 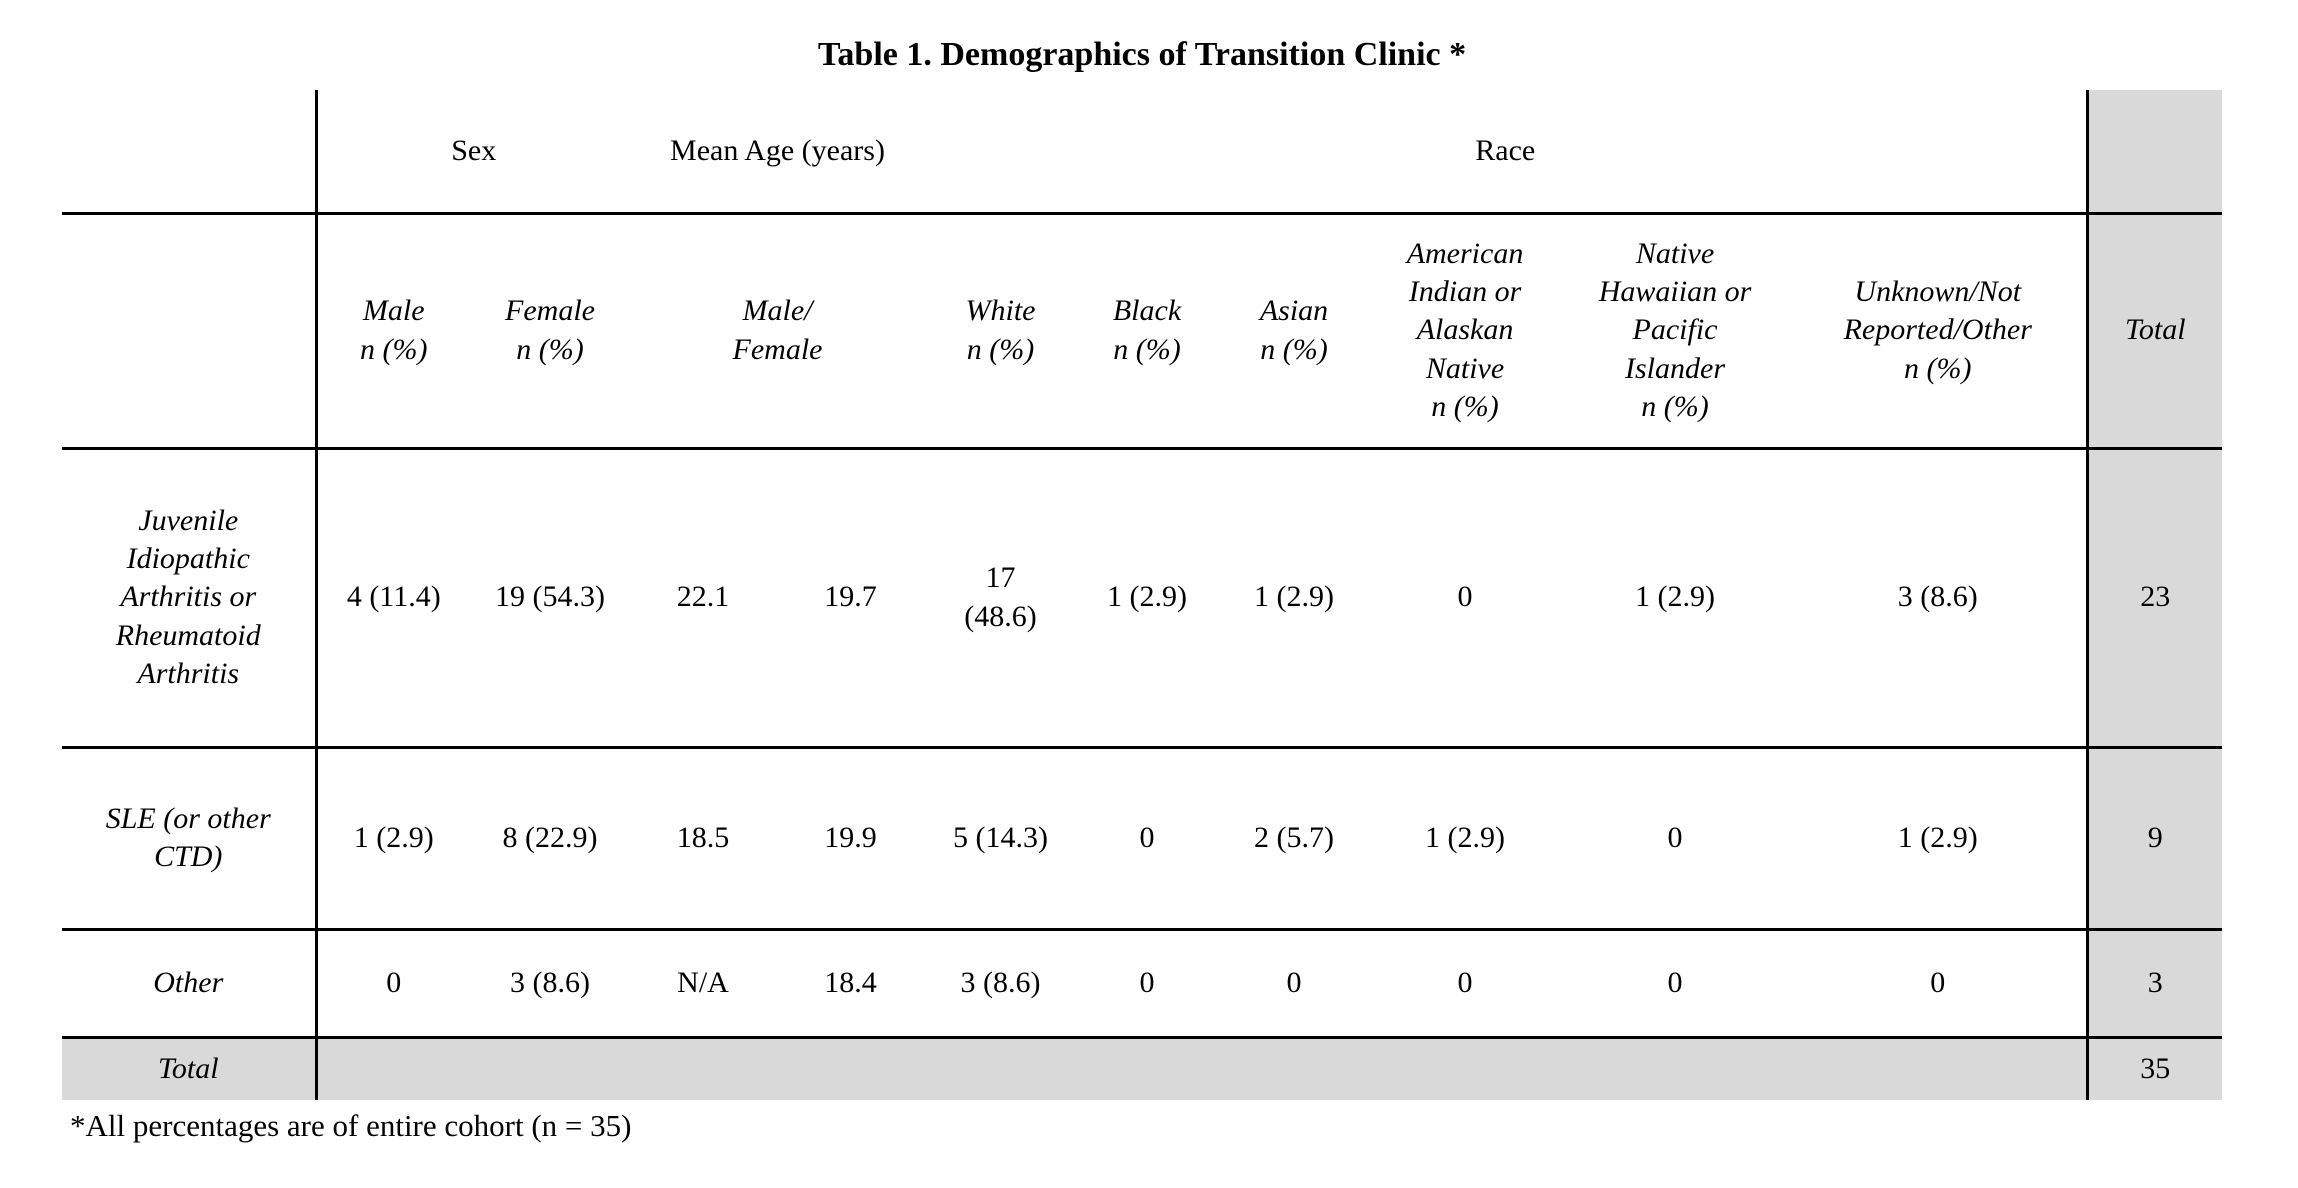 I want to click on cell-jia-female: 19 (54.3), so click(x=550, y=598).